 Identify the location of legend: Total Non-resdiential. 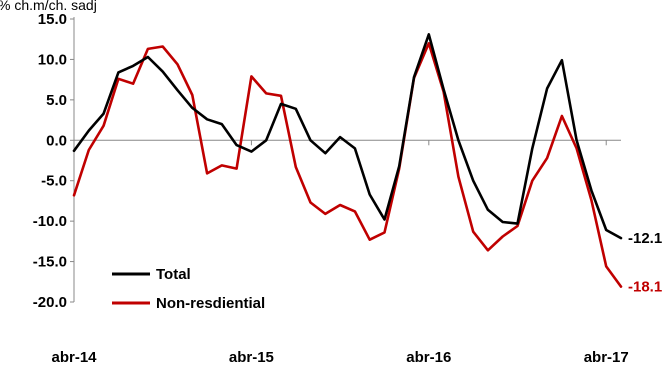
(188, 289).